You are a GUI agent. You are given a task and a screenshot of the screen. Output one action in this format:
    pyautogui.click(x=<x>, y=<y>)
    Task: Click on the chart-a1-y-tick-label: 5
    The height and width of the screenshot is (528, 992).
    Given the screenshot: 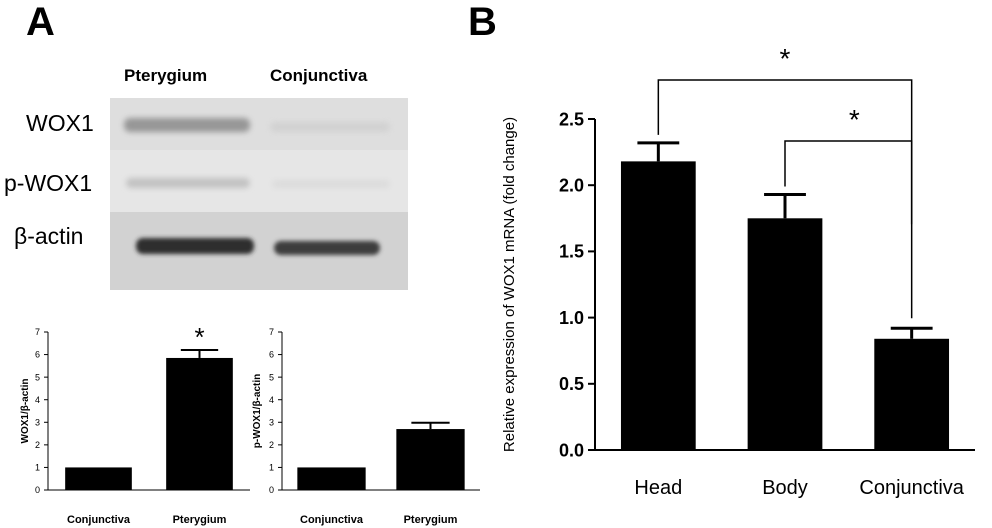 What is the action you would take?
    pyautogui.click(x=37, y=377)
    